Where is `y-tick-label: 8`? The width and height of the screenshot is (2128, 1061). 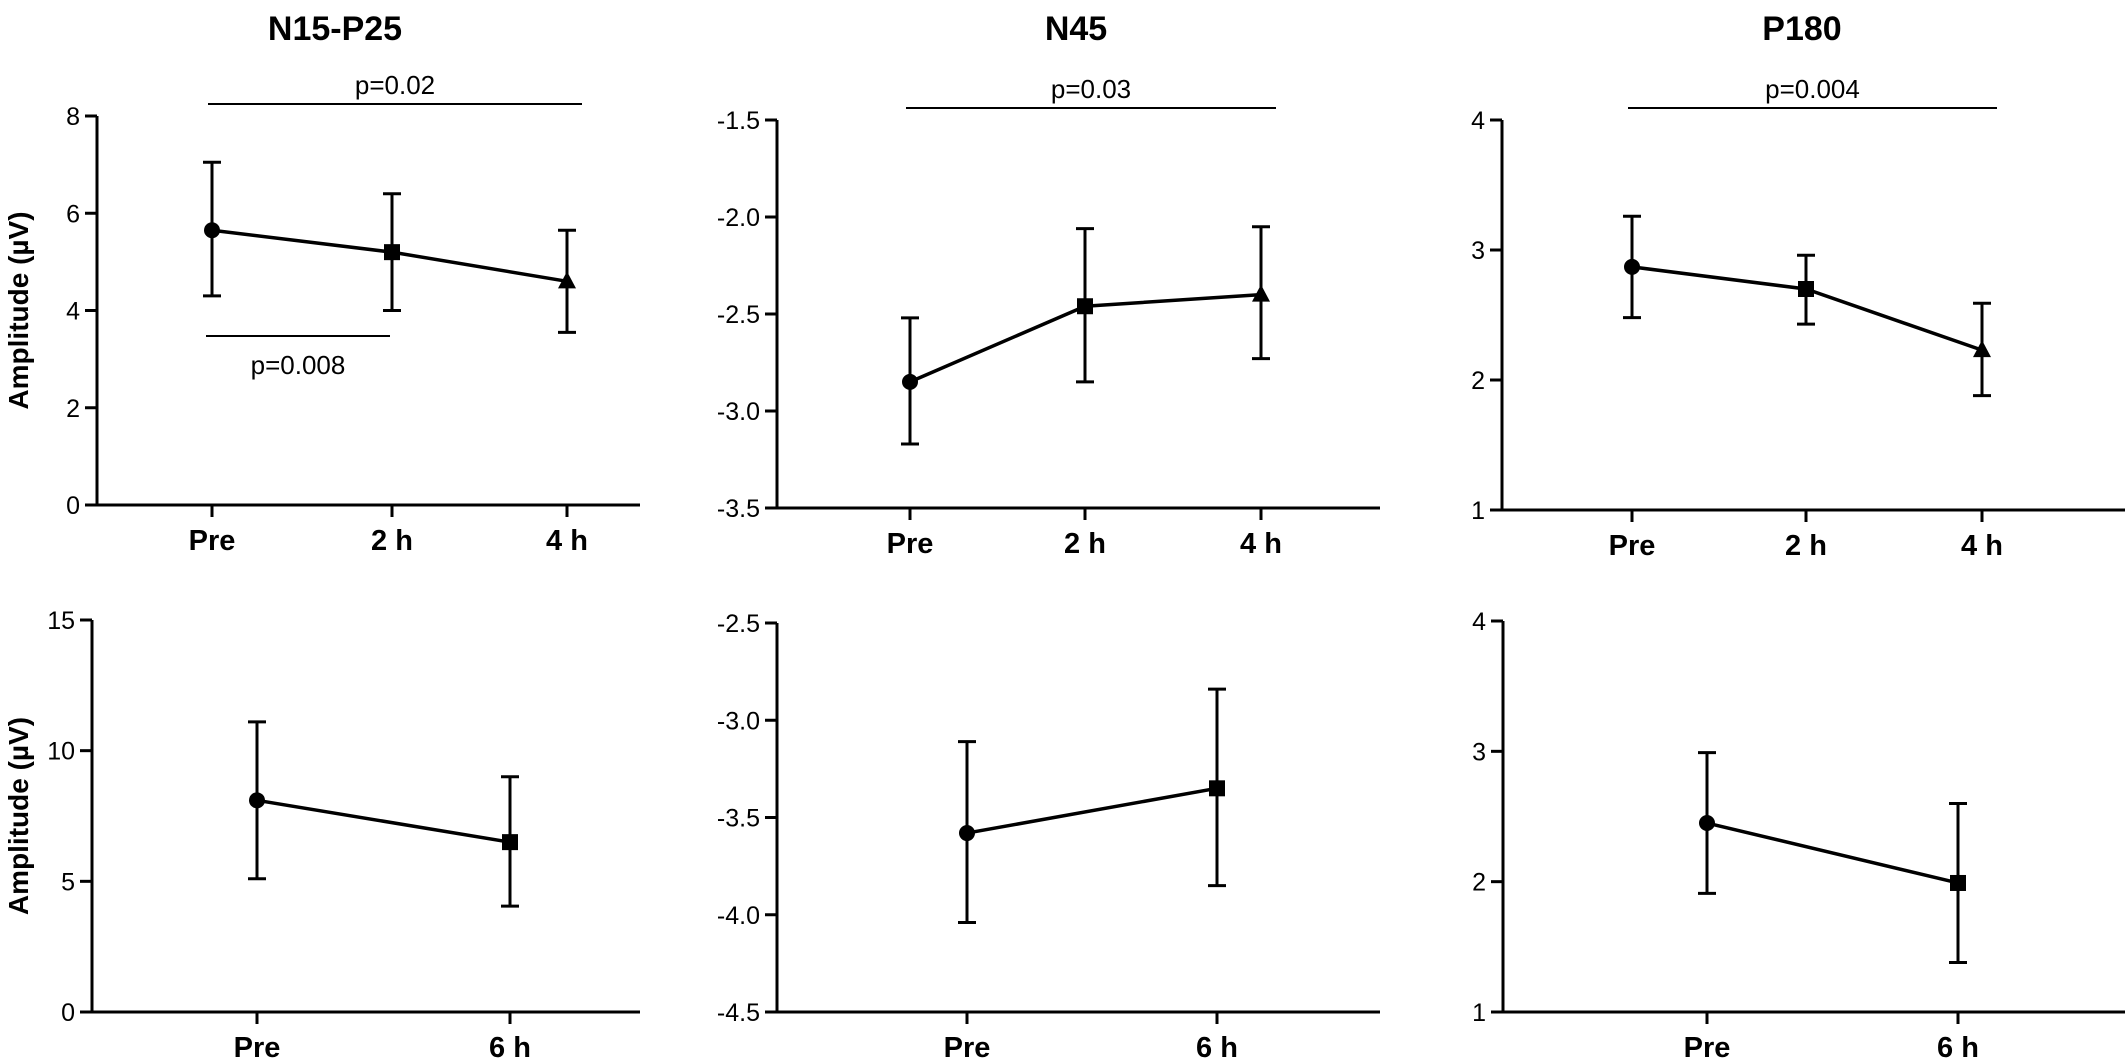
y-tick-label: 8 is located at coordinates (73, 117).